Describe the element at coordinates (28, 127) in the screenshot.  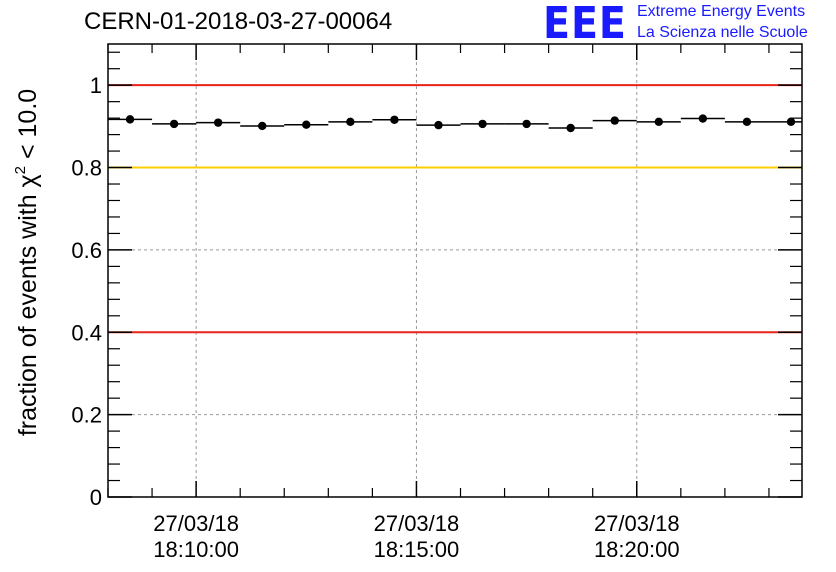
I see `y-axis-title-tail: < 10.0` at that location.